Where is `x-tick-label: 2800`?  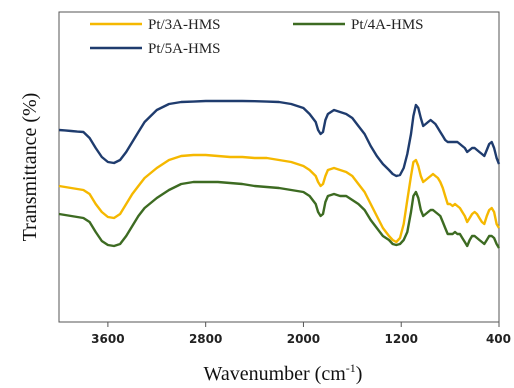 x-tick-label: 2800 is located at coordinates (205, 339).